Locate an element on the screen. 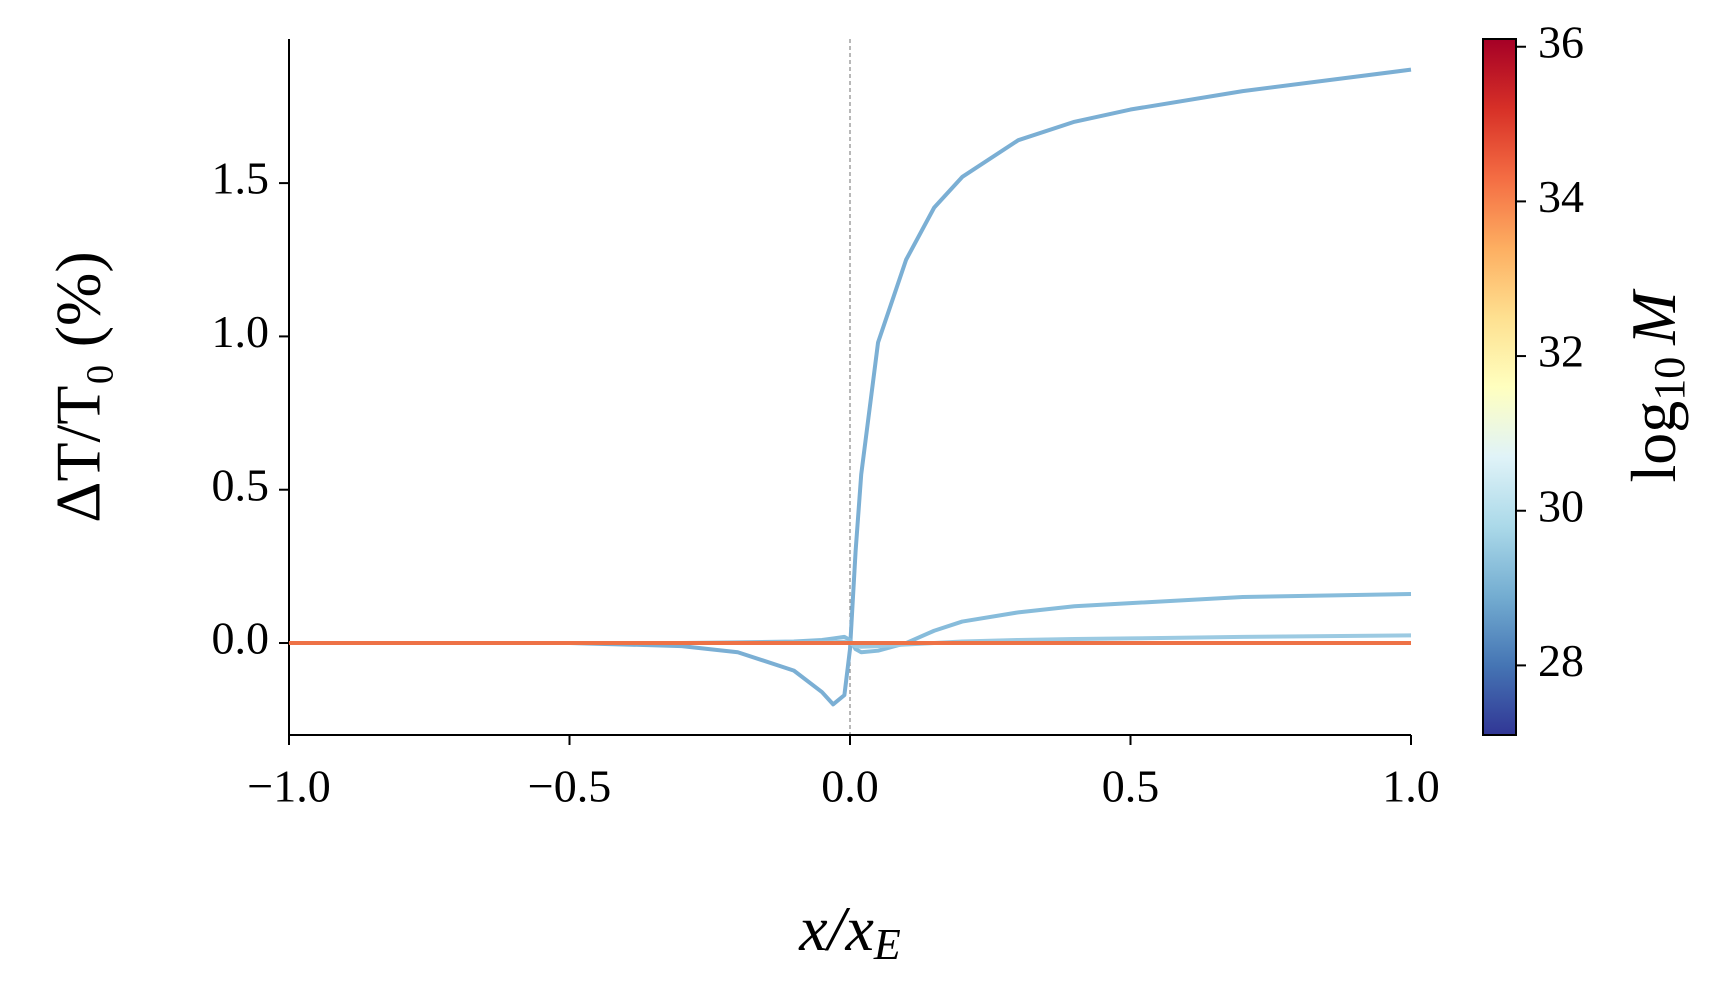 Image resolution: width=1717 pixels, height=996 pixels. x-tick-label: 0.0 is located at coordinates (850, 786).